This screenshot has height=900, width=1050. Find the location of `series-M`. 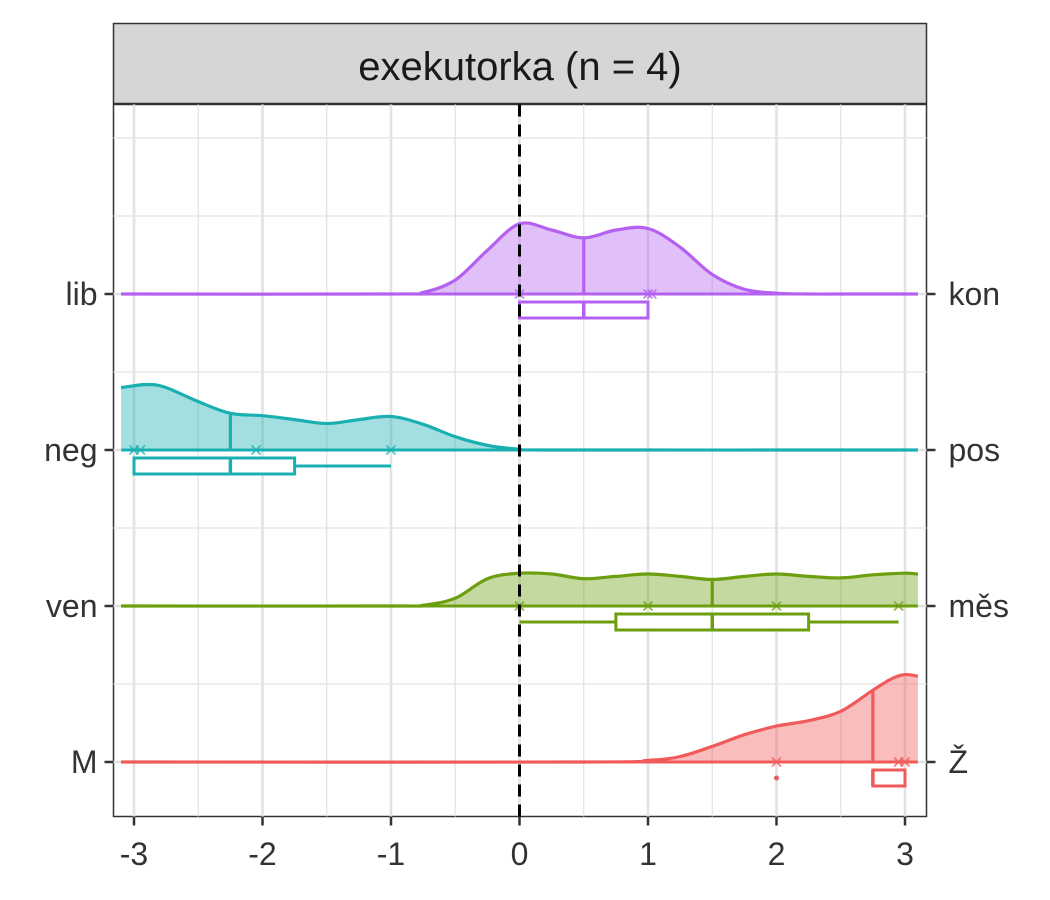

series-M is located at coordinates (520, 730).